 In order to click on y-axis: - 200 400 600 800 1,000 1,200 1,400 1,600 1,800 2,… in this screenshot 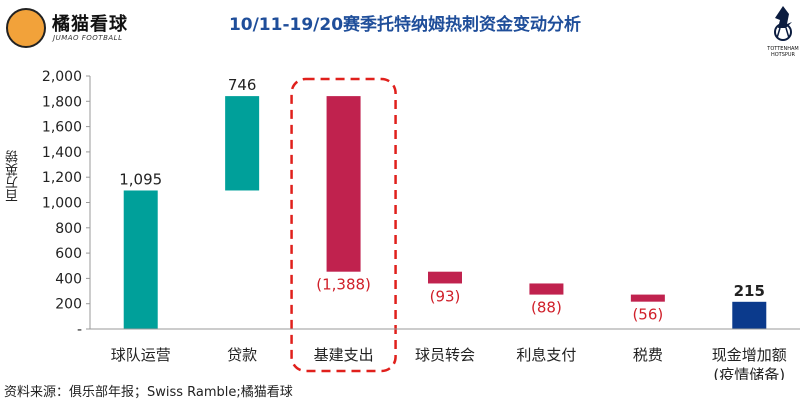, I will do `click(66, 203)`.